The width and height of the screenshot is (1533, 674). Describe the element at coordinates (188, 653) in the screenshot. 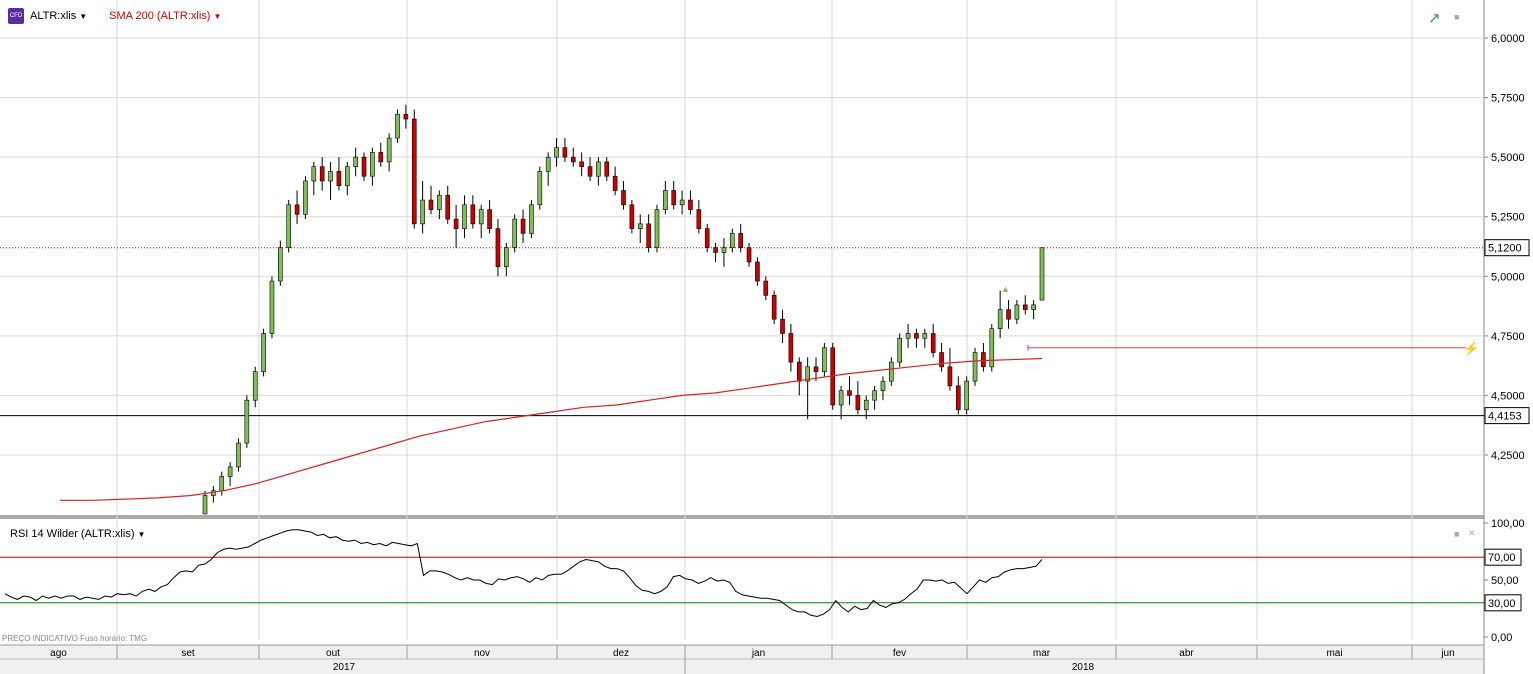

I see `month-label: set` at that location.